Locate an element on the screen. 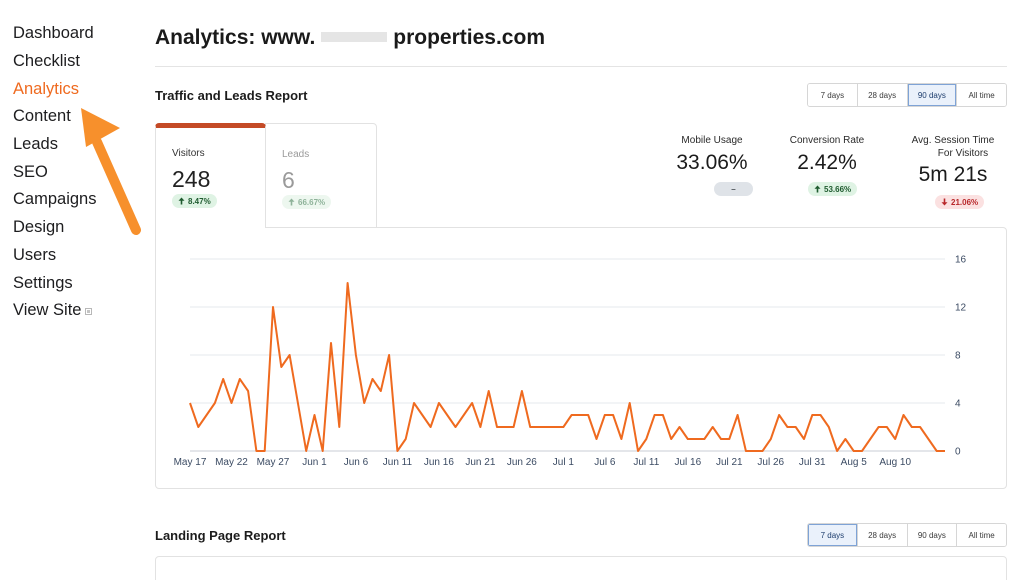 Image resolution: width=1024 pixels, height=580 pixels. x-tick-label: Jun 21 is located at coordinates (480, 462).